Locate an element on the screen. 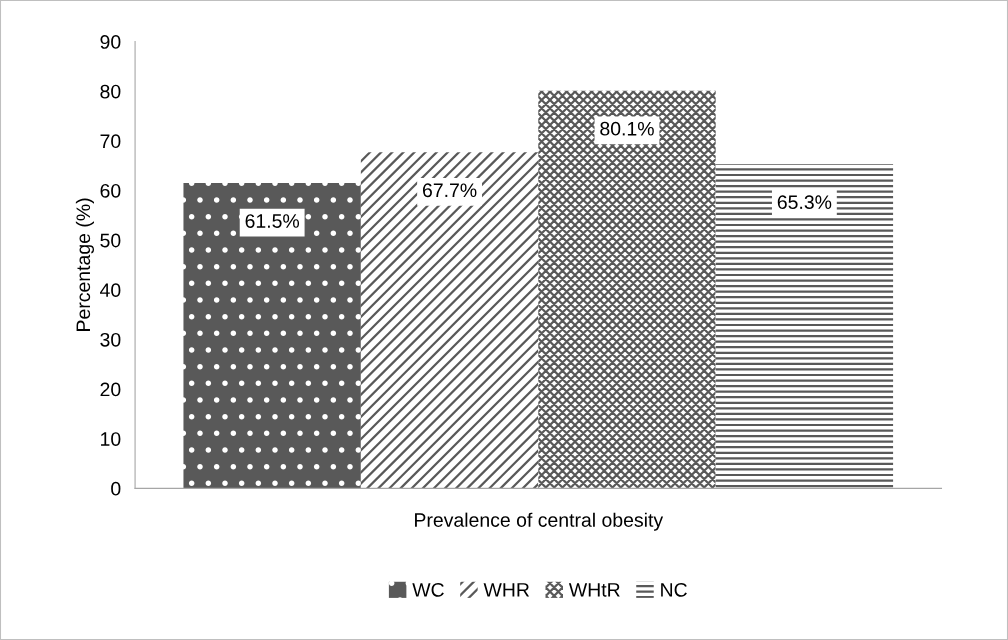 The image size is (1008, 640). y-tick-label: 70 is located at coordinates (110, 141).